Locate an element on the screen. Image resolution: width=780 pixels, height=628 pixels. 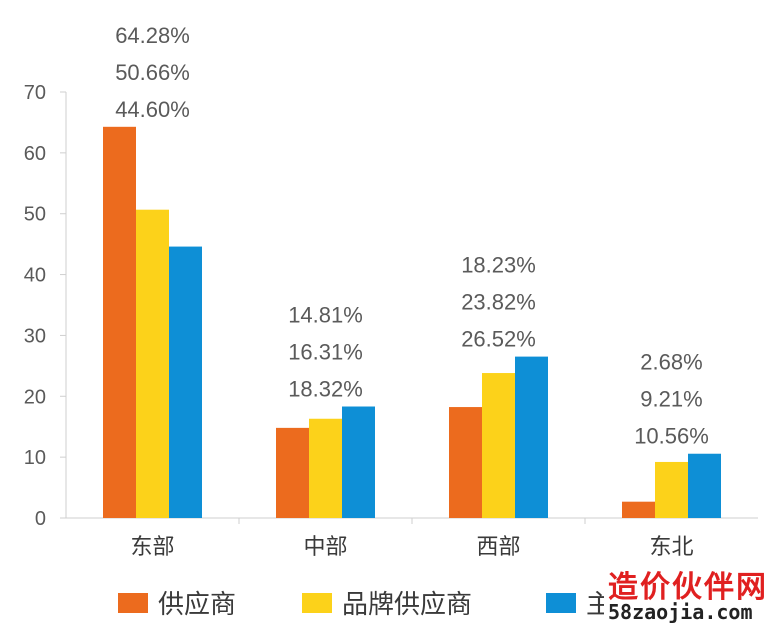
y-tick-label: 10 is located at coordinates (35, 458).